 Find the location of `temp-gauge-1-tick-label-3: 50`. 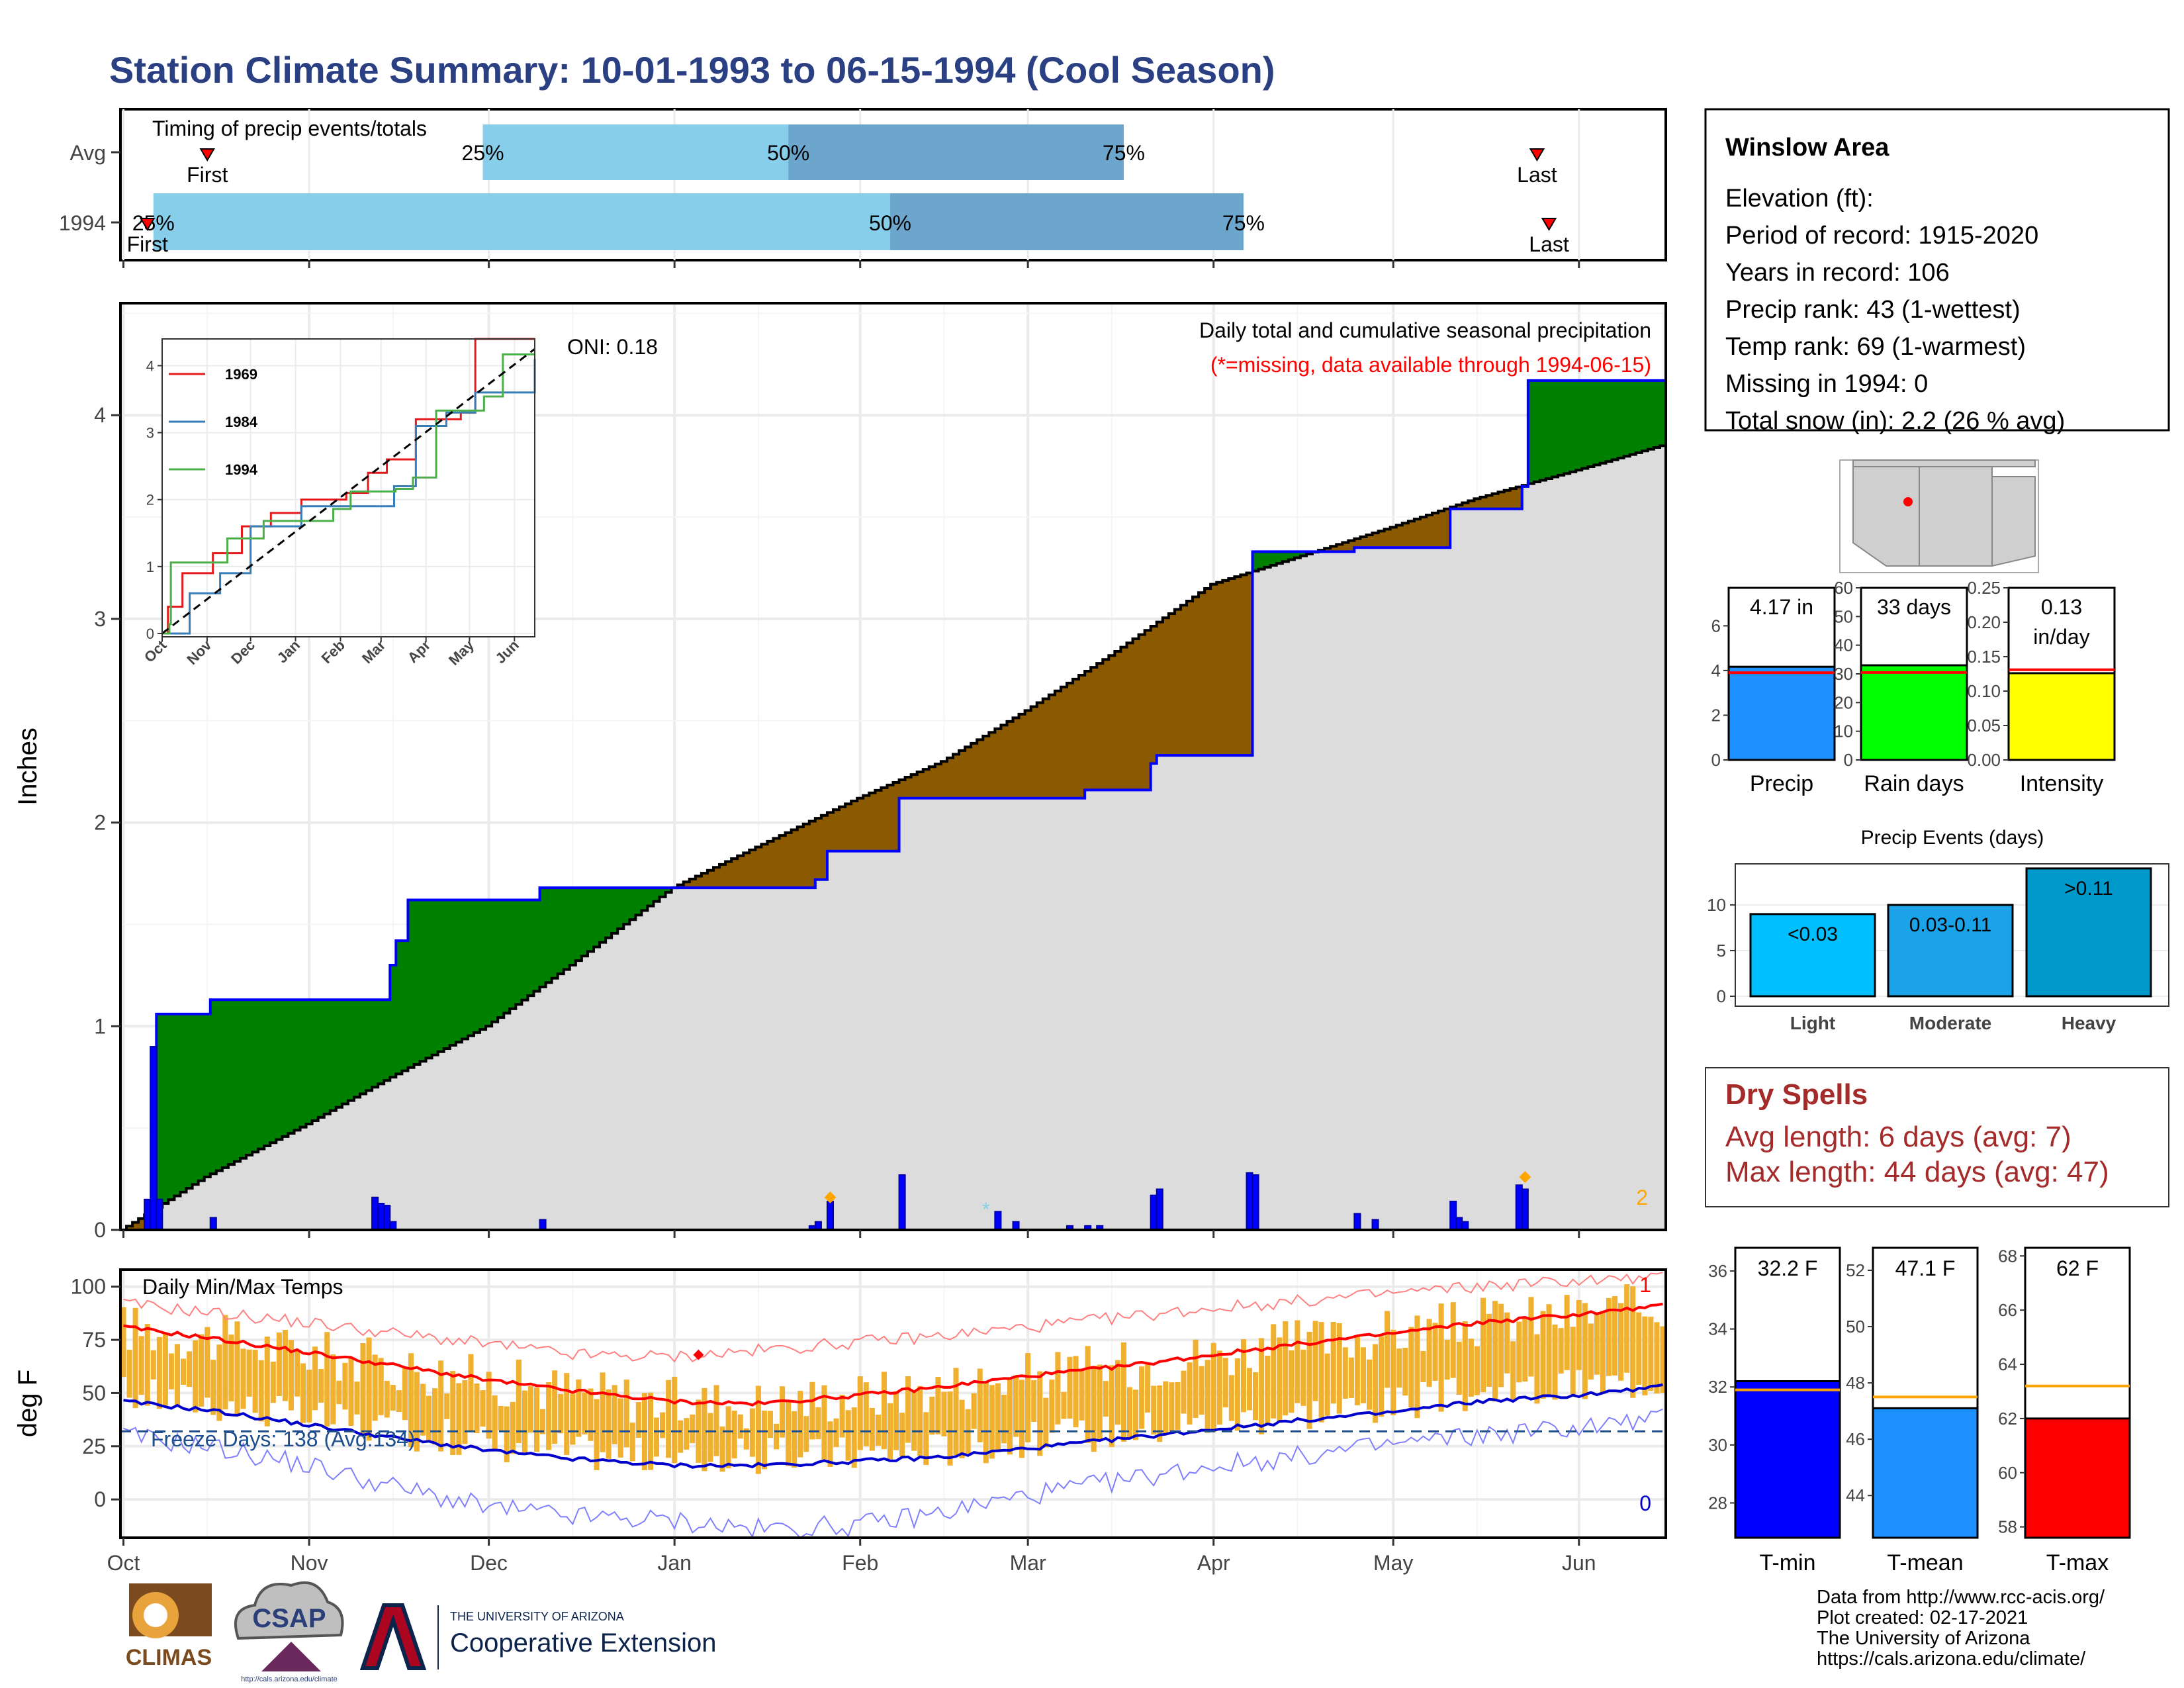

temp-gauge-1-tick-label-3: 50 is located at coordinates (1855, 1326).